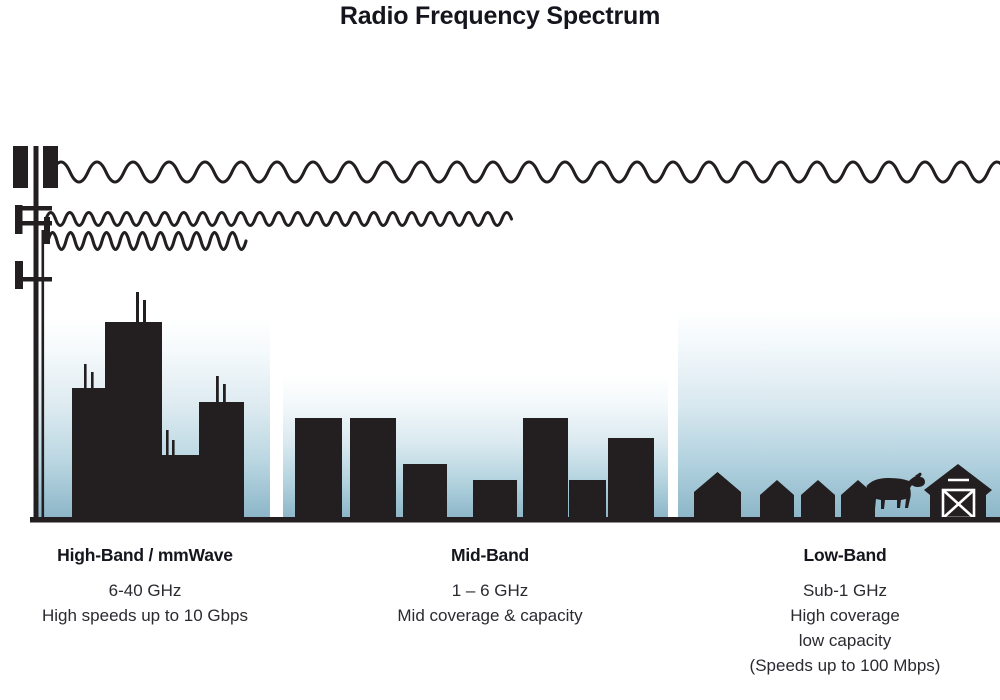 Image resolution: width=1000 pixels, height=700 pixels. Describe the element at coordinates (490, 616) in the screenshot. I see `band-detail-line: Mid coverage & capacity` at that location.